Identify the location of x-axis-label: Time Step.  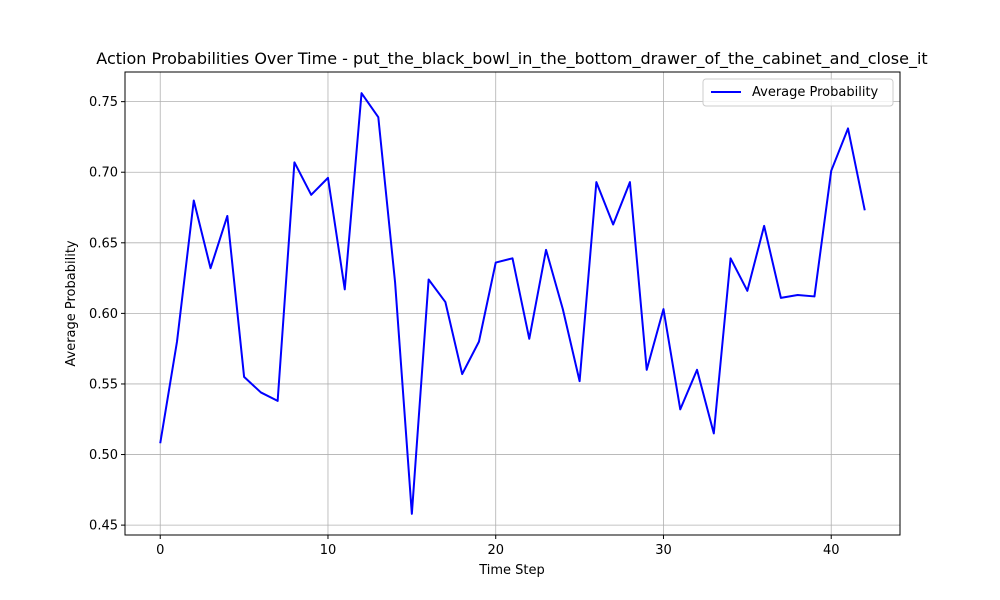
(511, 570).